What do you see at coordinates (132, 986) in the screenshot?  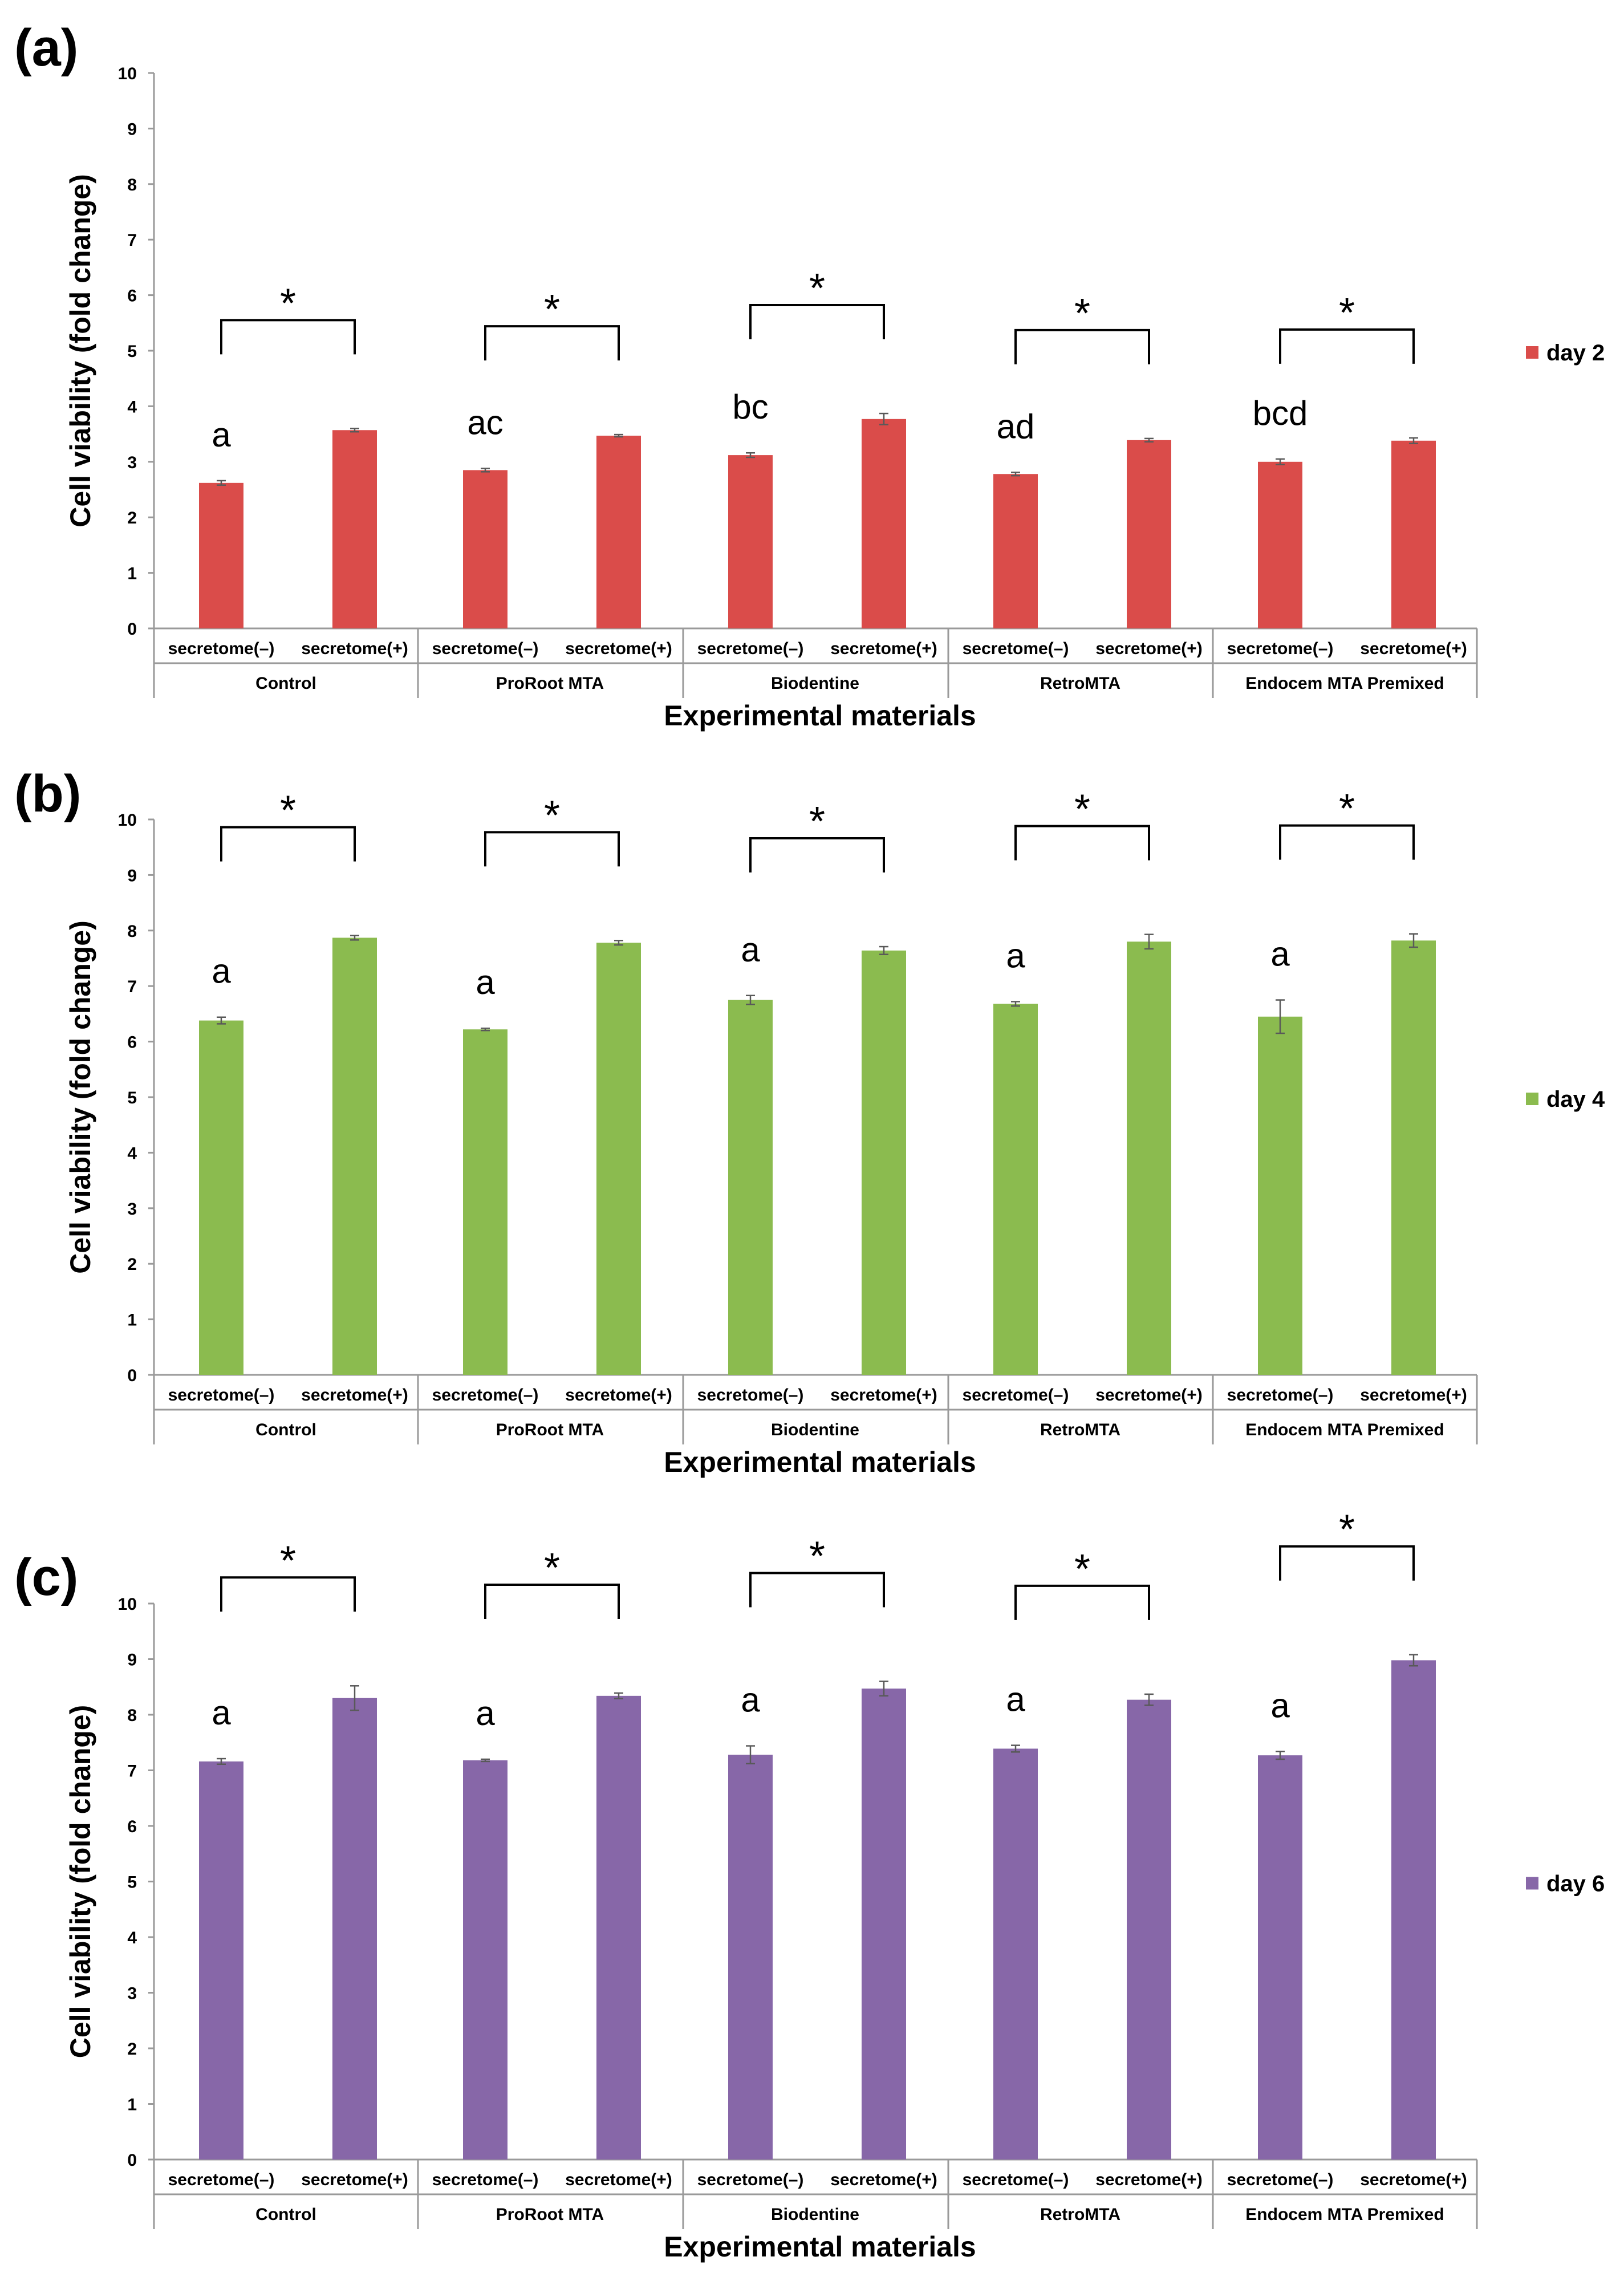 I see `y-tick-label: 7` at bounding box center [132, 986].